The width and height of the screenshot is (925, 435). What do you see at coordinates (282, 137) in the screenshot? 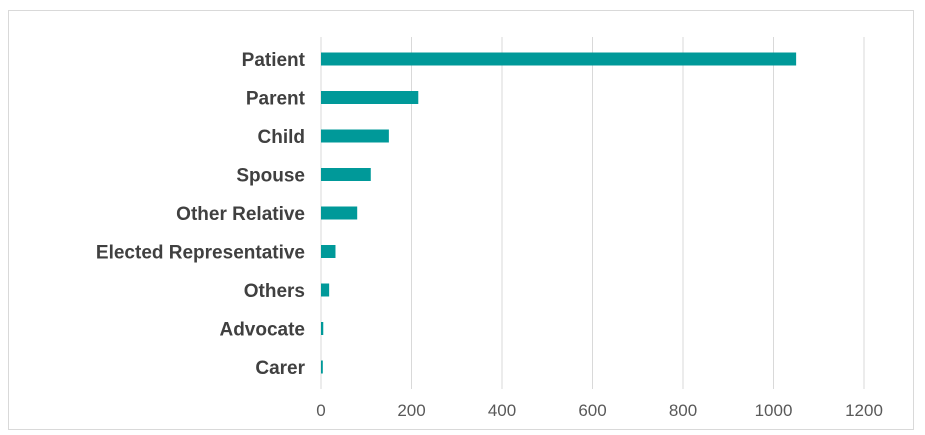
I see `category-label: Child` at bounding box center [282, 137].